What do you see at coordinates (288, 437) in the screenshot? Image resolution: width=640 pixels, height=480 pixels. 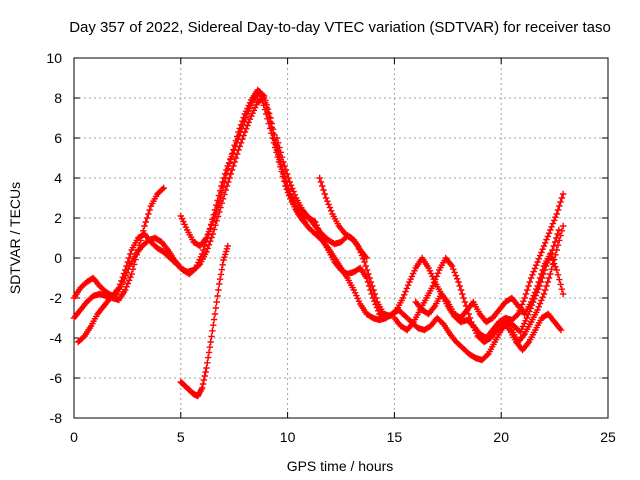 I see `x-tick-label: 10` at bounding box center [288, 437].